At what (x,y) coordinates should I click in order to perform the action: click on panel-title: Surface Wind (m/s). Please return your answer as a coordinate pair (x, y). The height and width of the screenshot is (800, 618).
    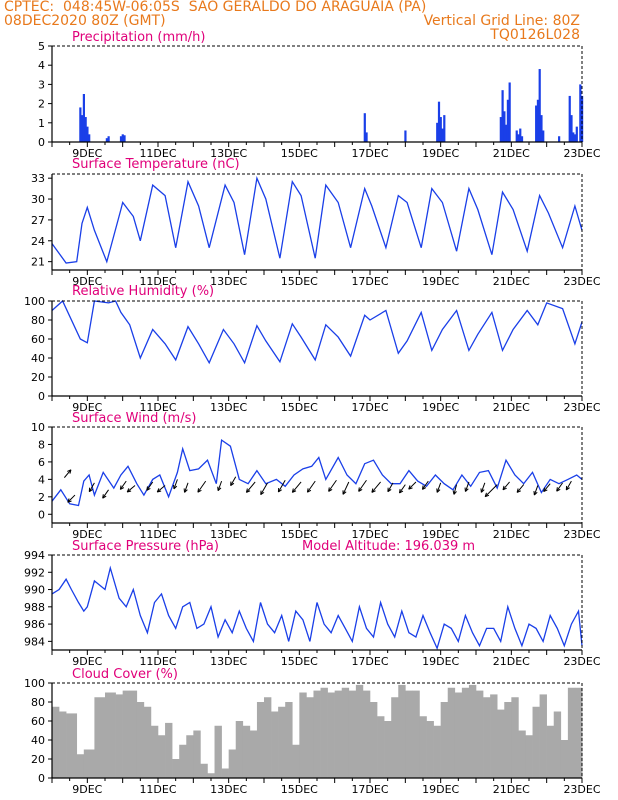
    Looking at the image, I should click on (134, 418).